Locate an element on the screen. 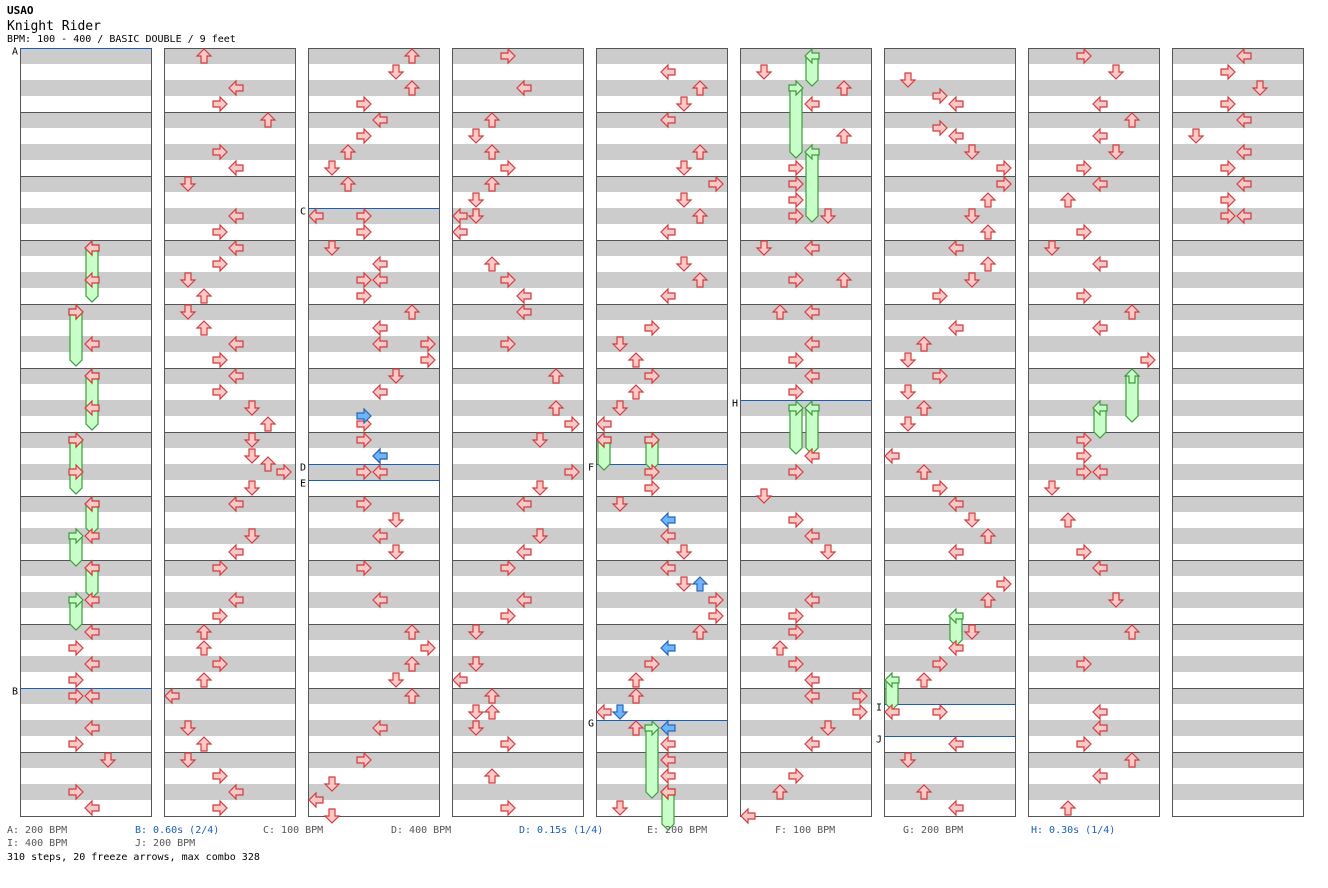  legend-item: E: 200 BPM is located at coordinates (677, 830).